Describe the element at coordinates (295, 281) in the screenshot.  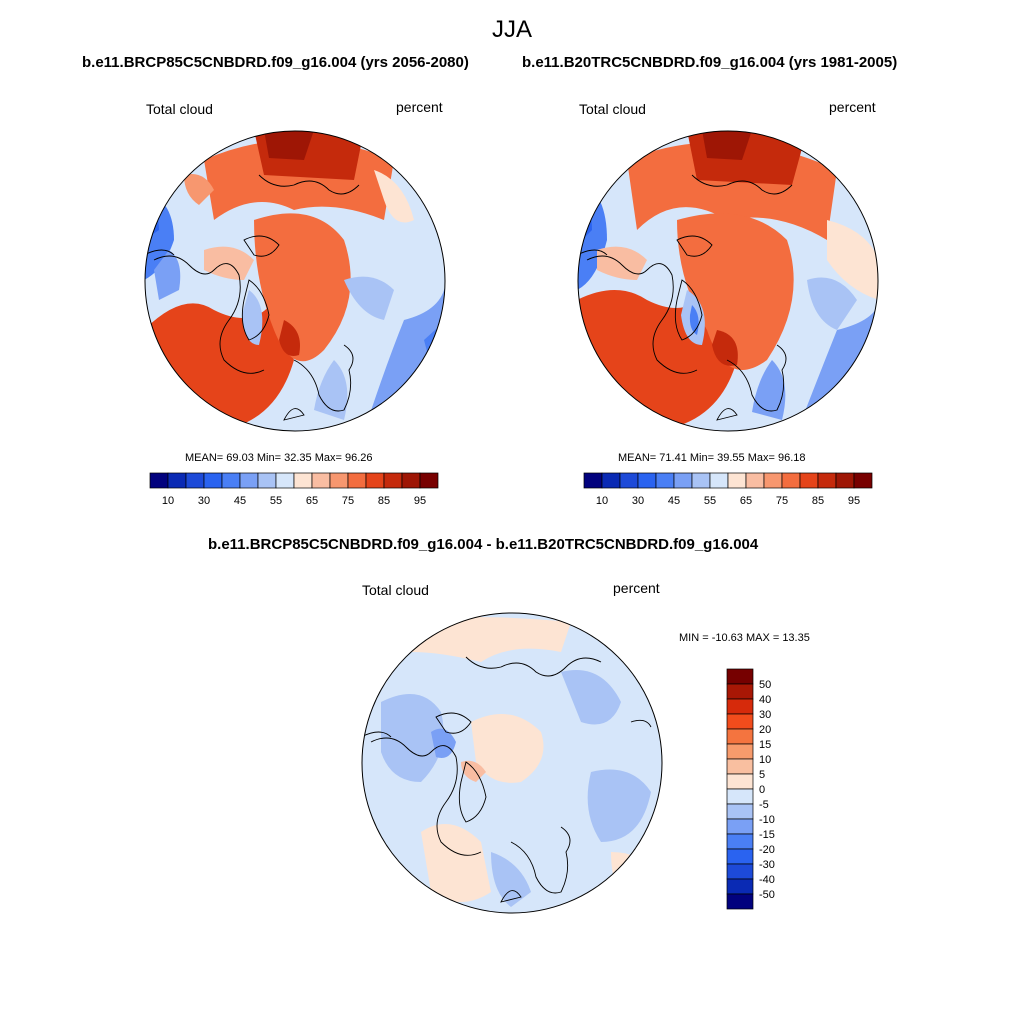
I see `left-polar-map` at that location.